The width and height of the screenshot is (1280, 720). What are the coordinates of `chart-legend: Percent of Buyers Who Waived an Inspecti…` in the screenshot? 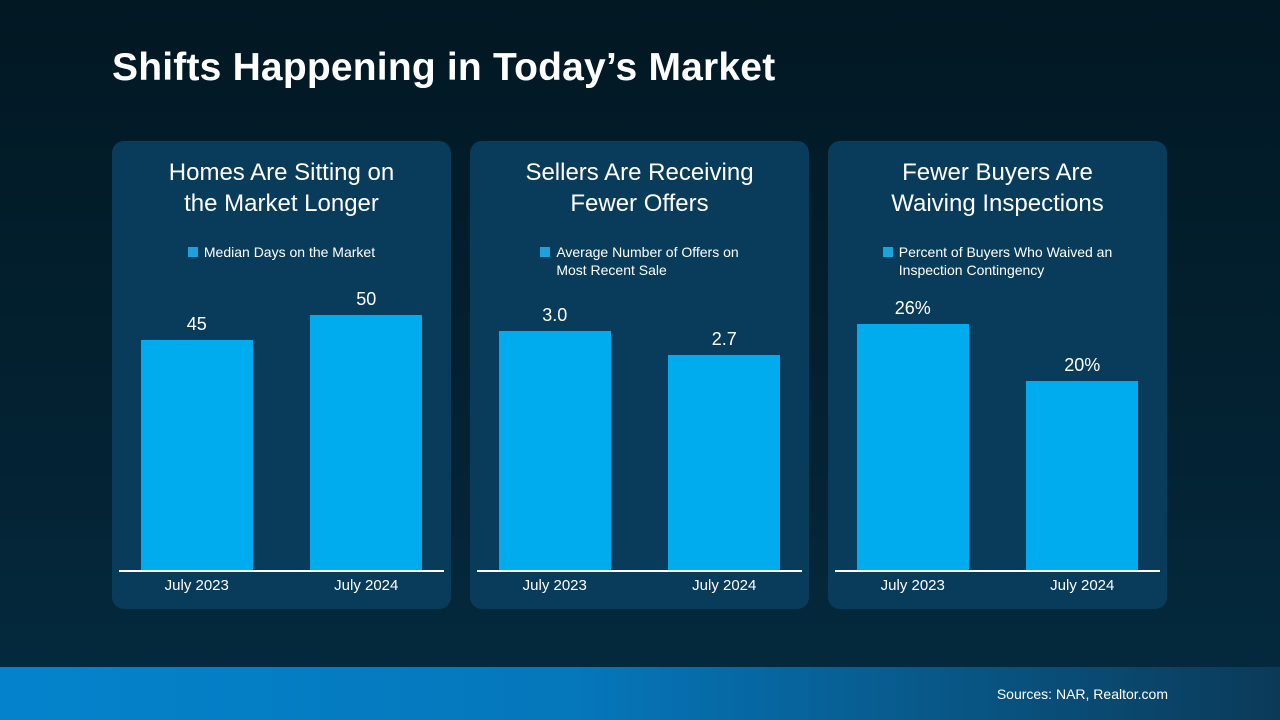 It's located at (997, 263).